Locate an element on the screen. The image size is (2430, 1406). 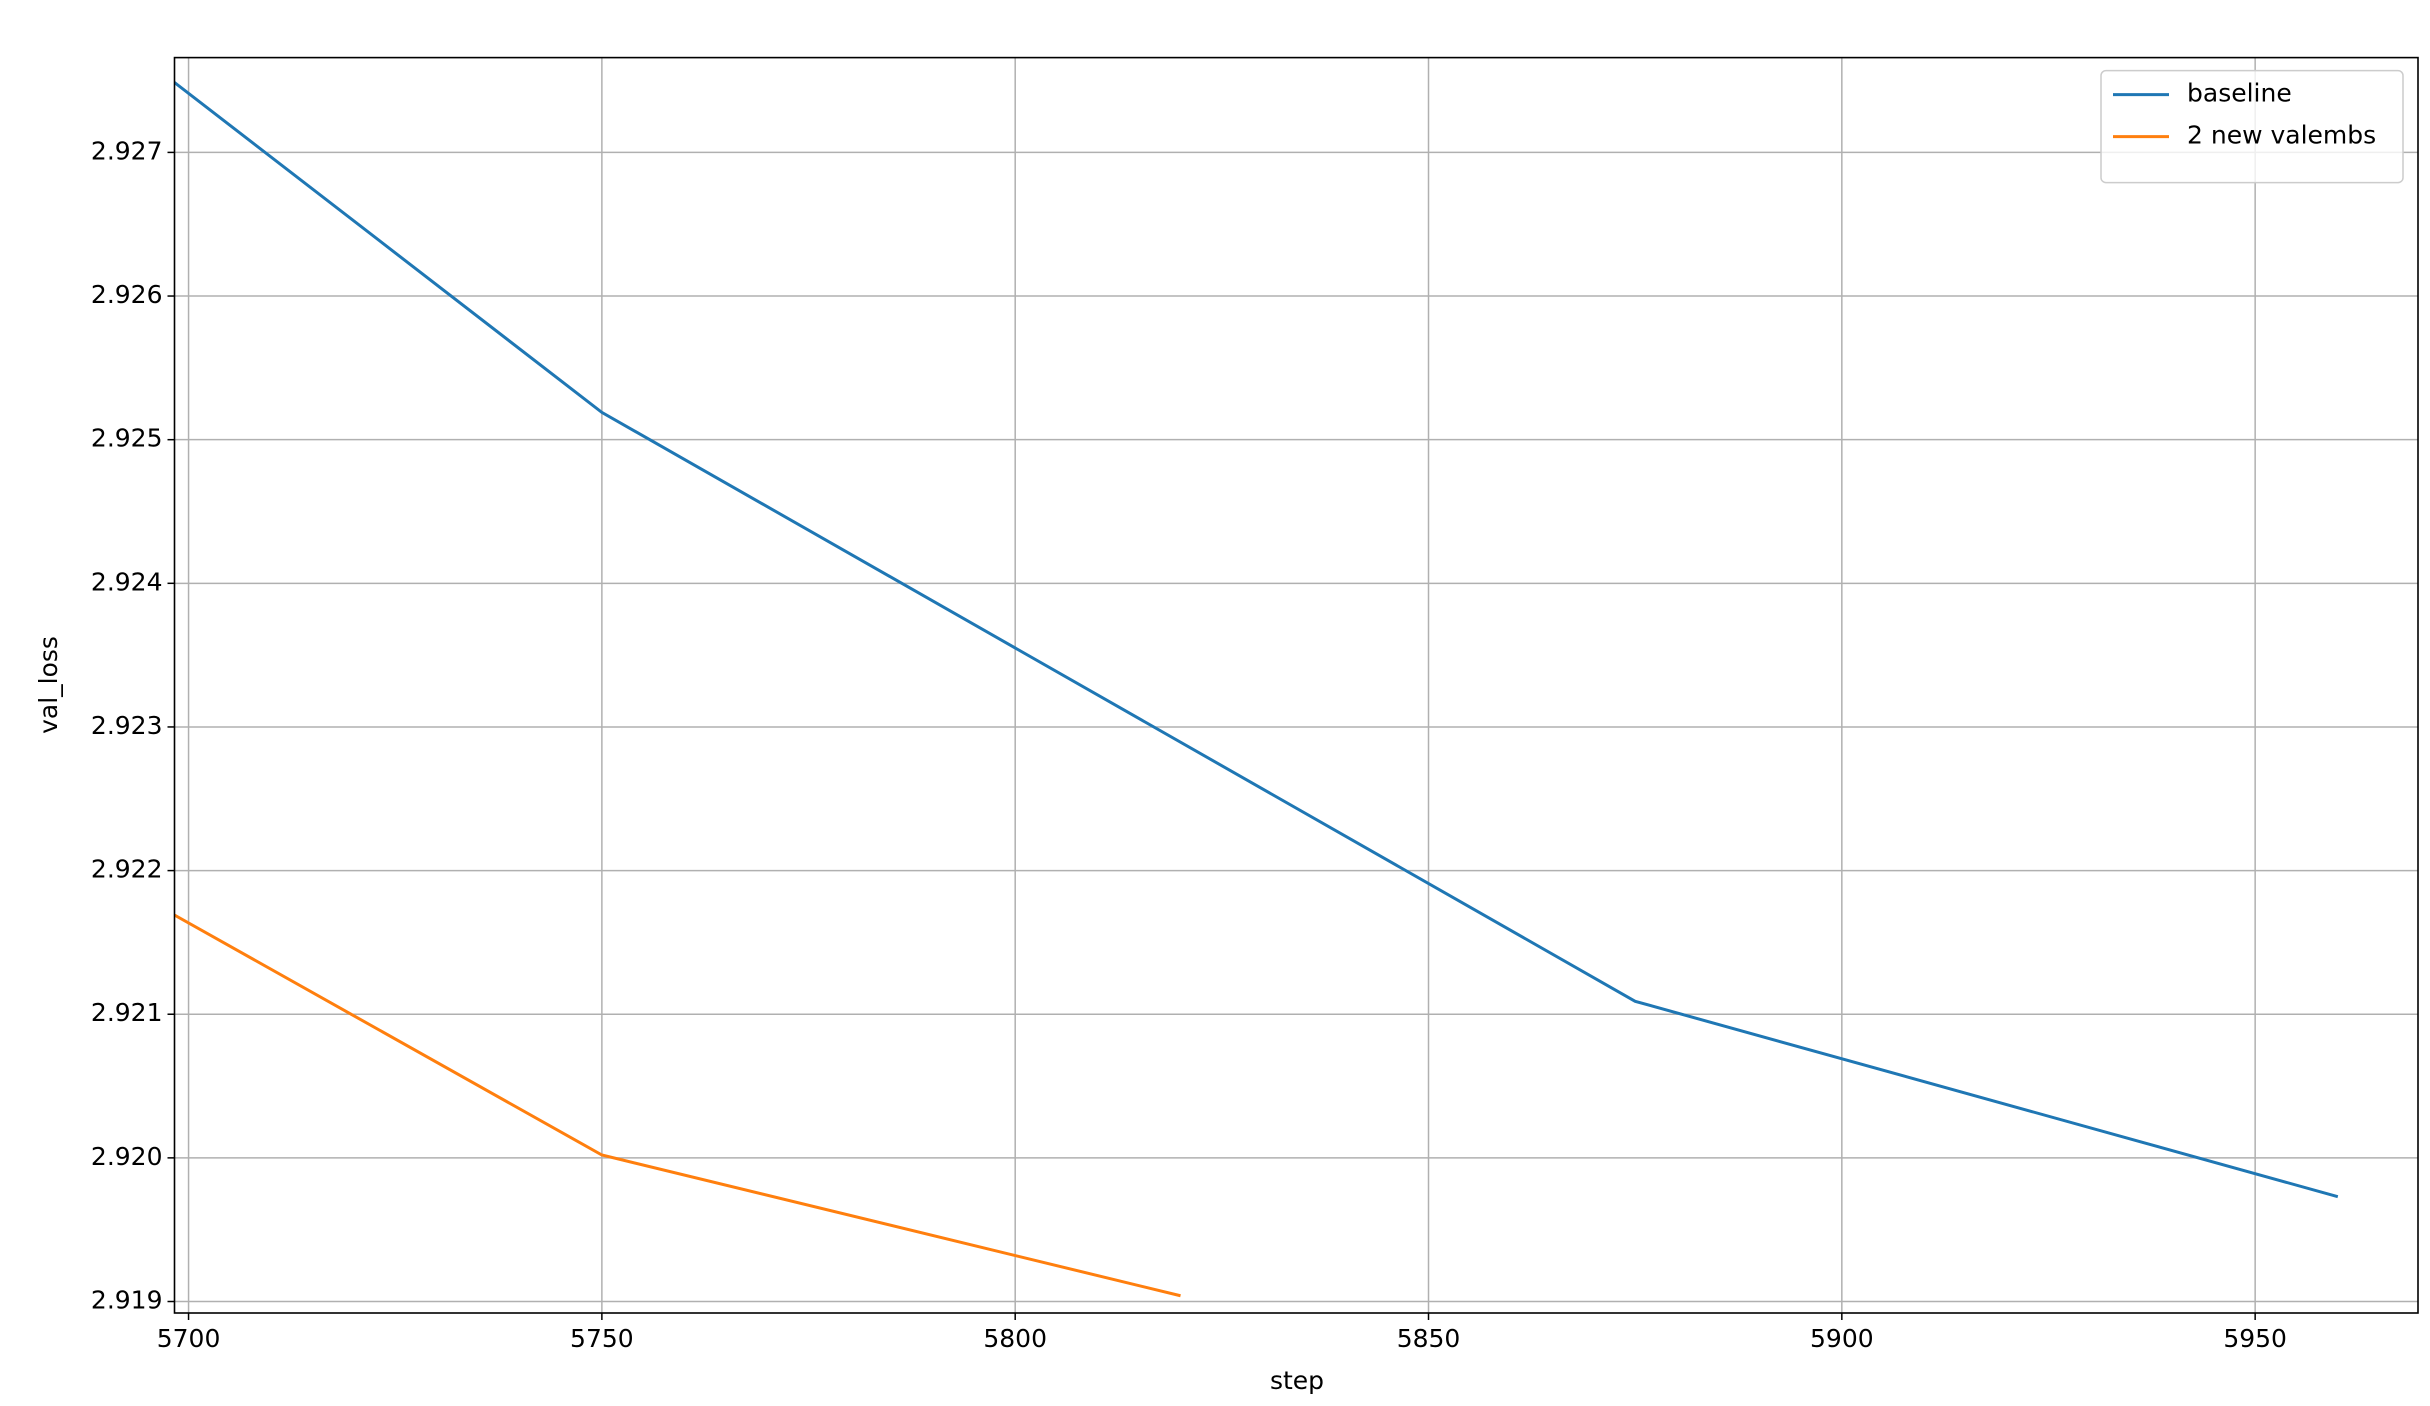
legend-label: 2 new valembs is located at coordinates (2281, 135).